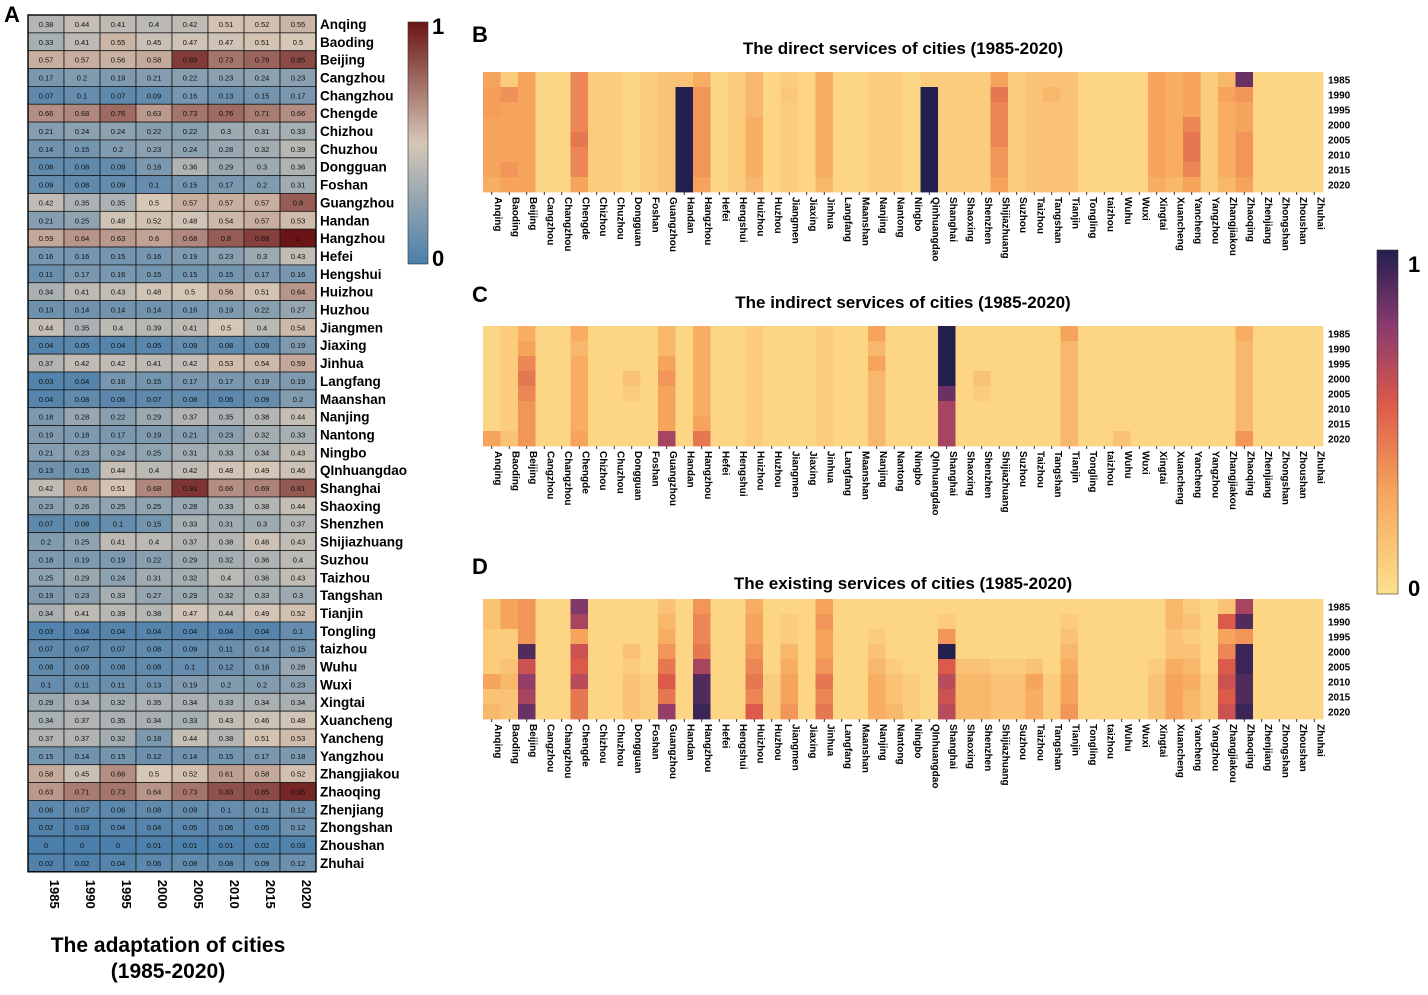  I want to click on cell-d-jinhua-2015, so click(824, 697).